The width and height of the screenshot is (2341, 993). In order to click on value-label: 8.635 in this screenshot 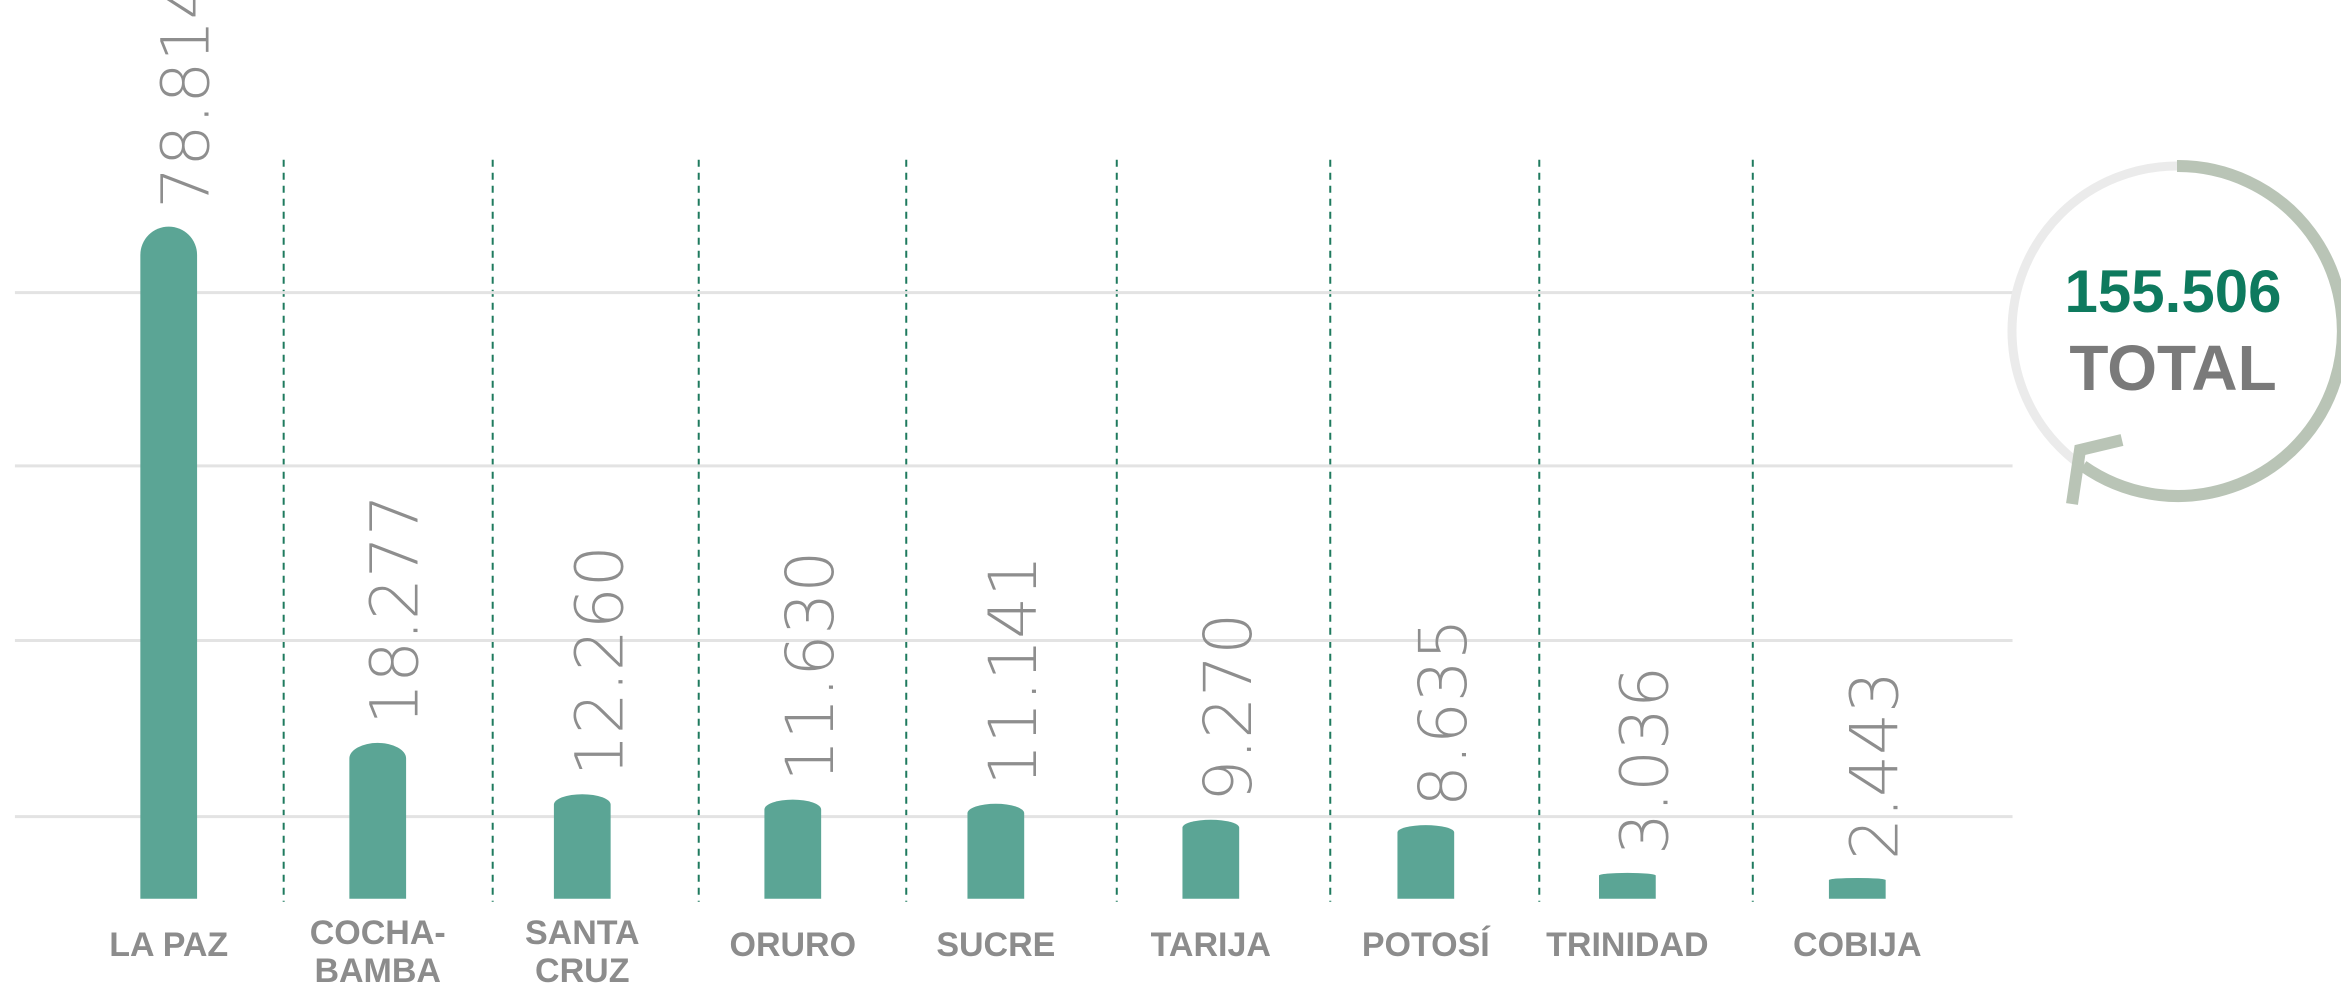, I will do `click(1443, 712)`.